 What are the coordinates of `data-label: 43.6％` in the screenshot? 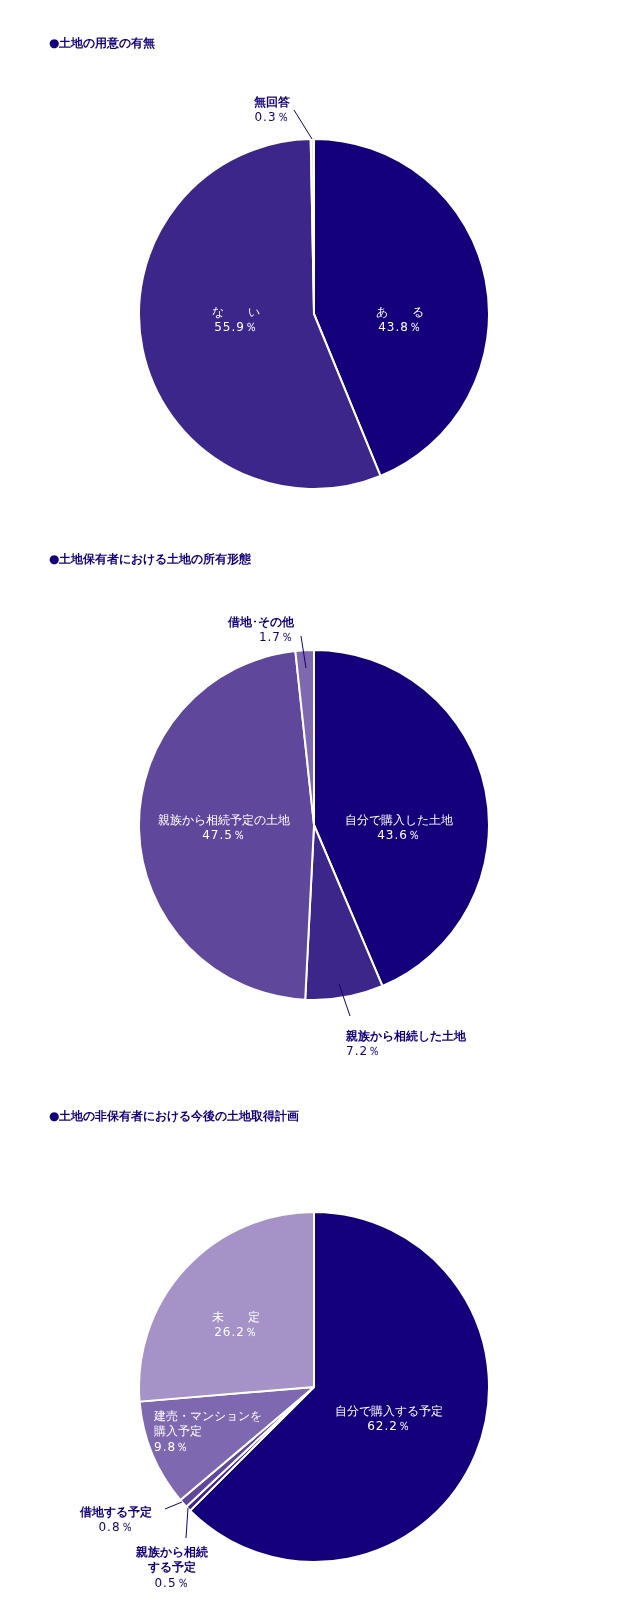 It's located at (399, 835).